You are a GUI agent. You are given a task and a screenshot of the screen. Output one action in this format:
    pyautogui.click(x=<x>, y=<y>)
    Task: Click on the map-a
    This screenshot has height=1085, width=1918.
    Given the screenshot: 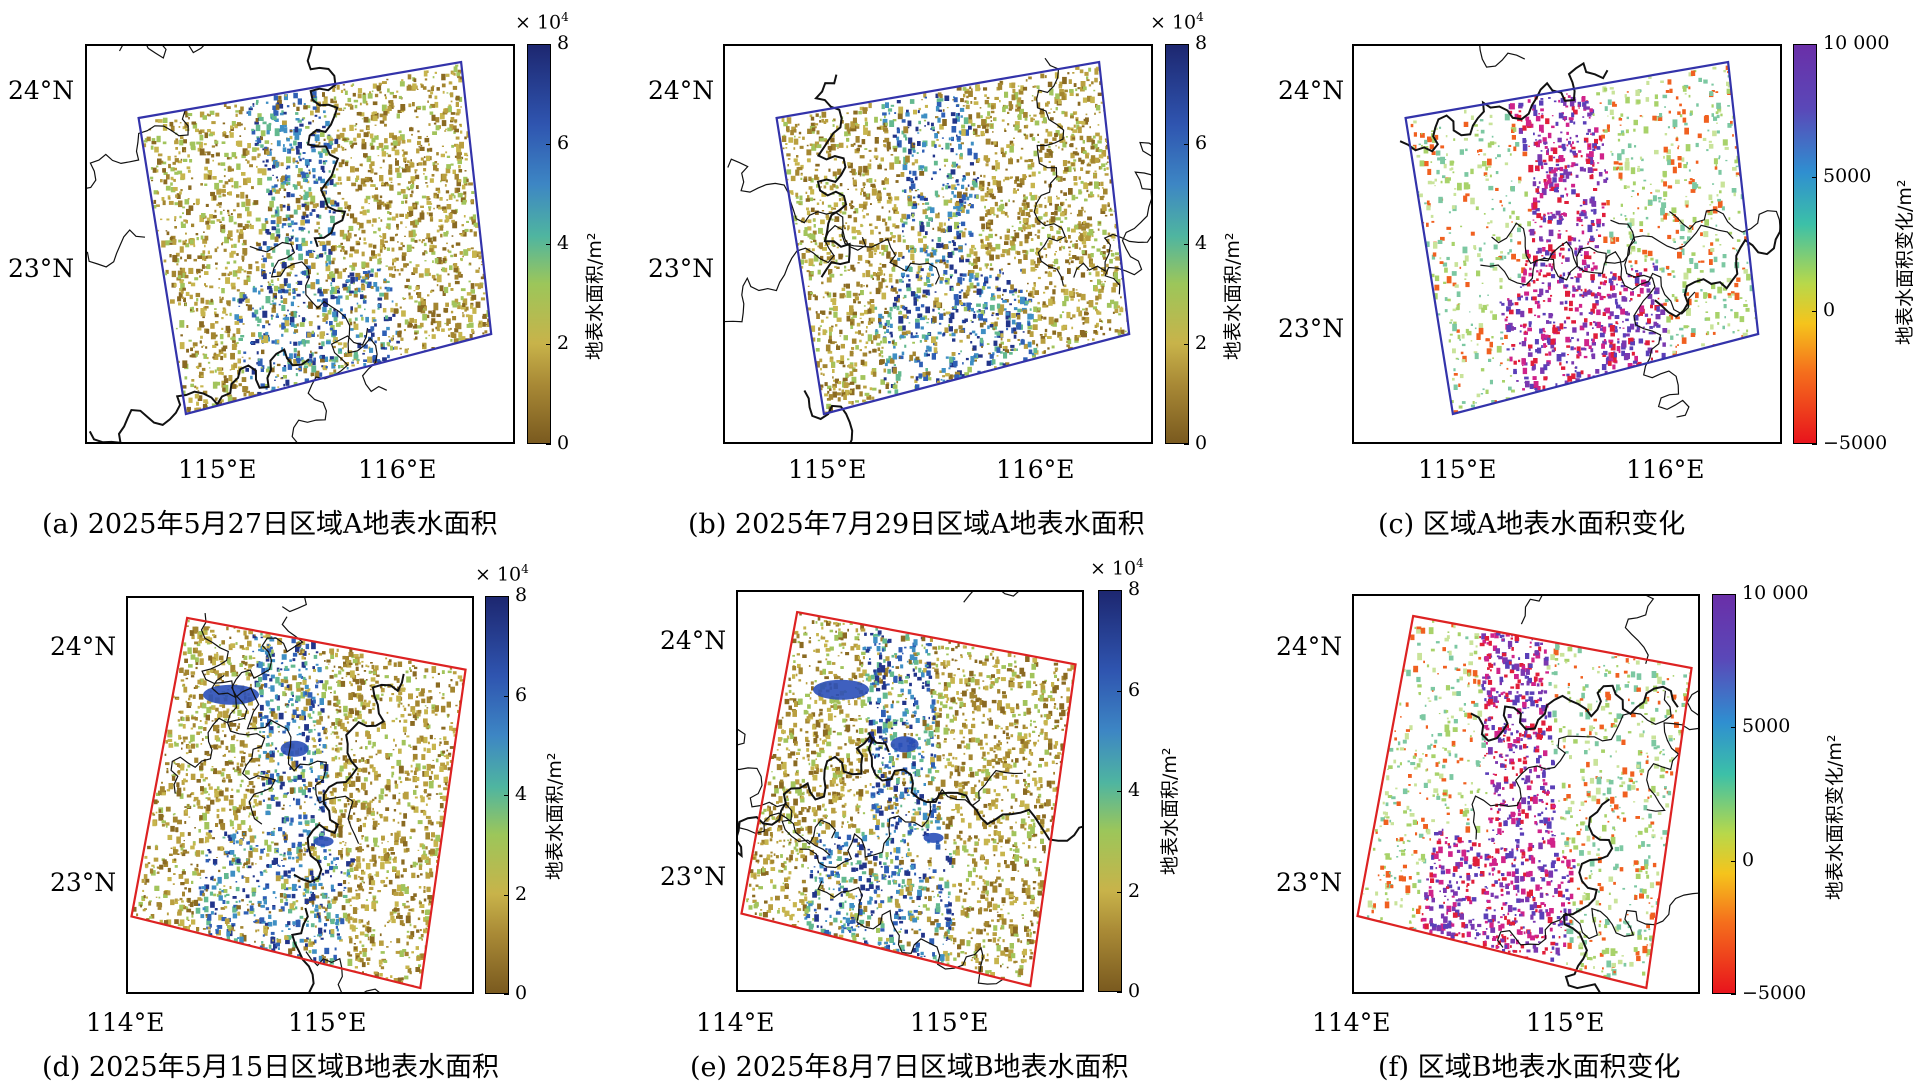 What is the action you would take?
    pyautogui.click(x=300, y=244)
    